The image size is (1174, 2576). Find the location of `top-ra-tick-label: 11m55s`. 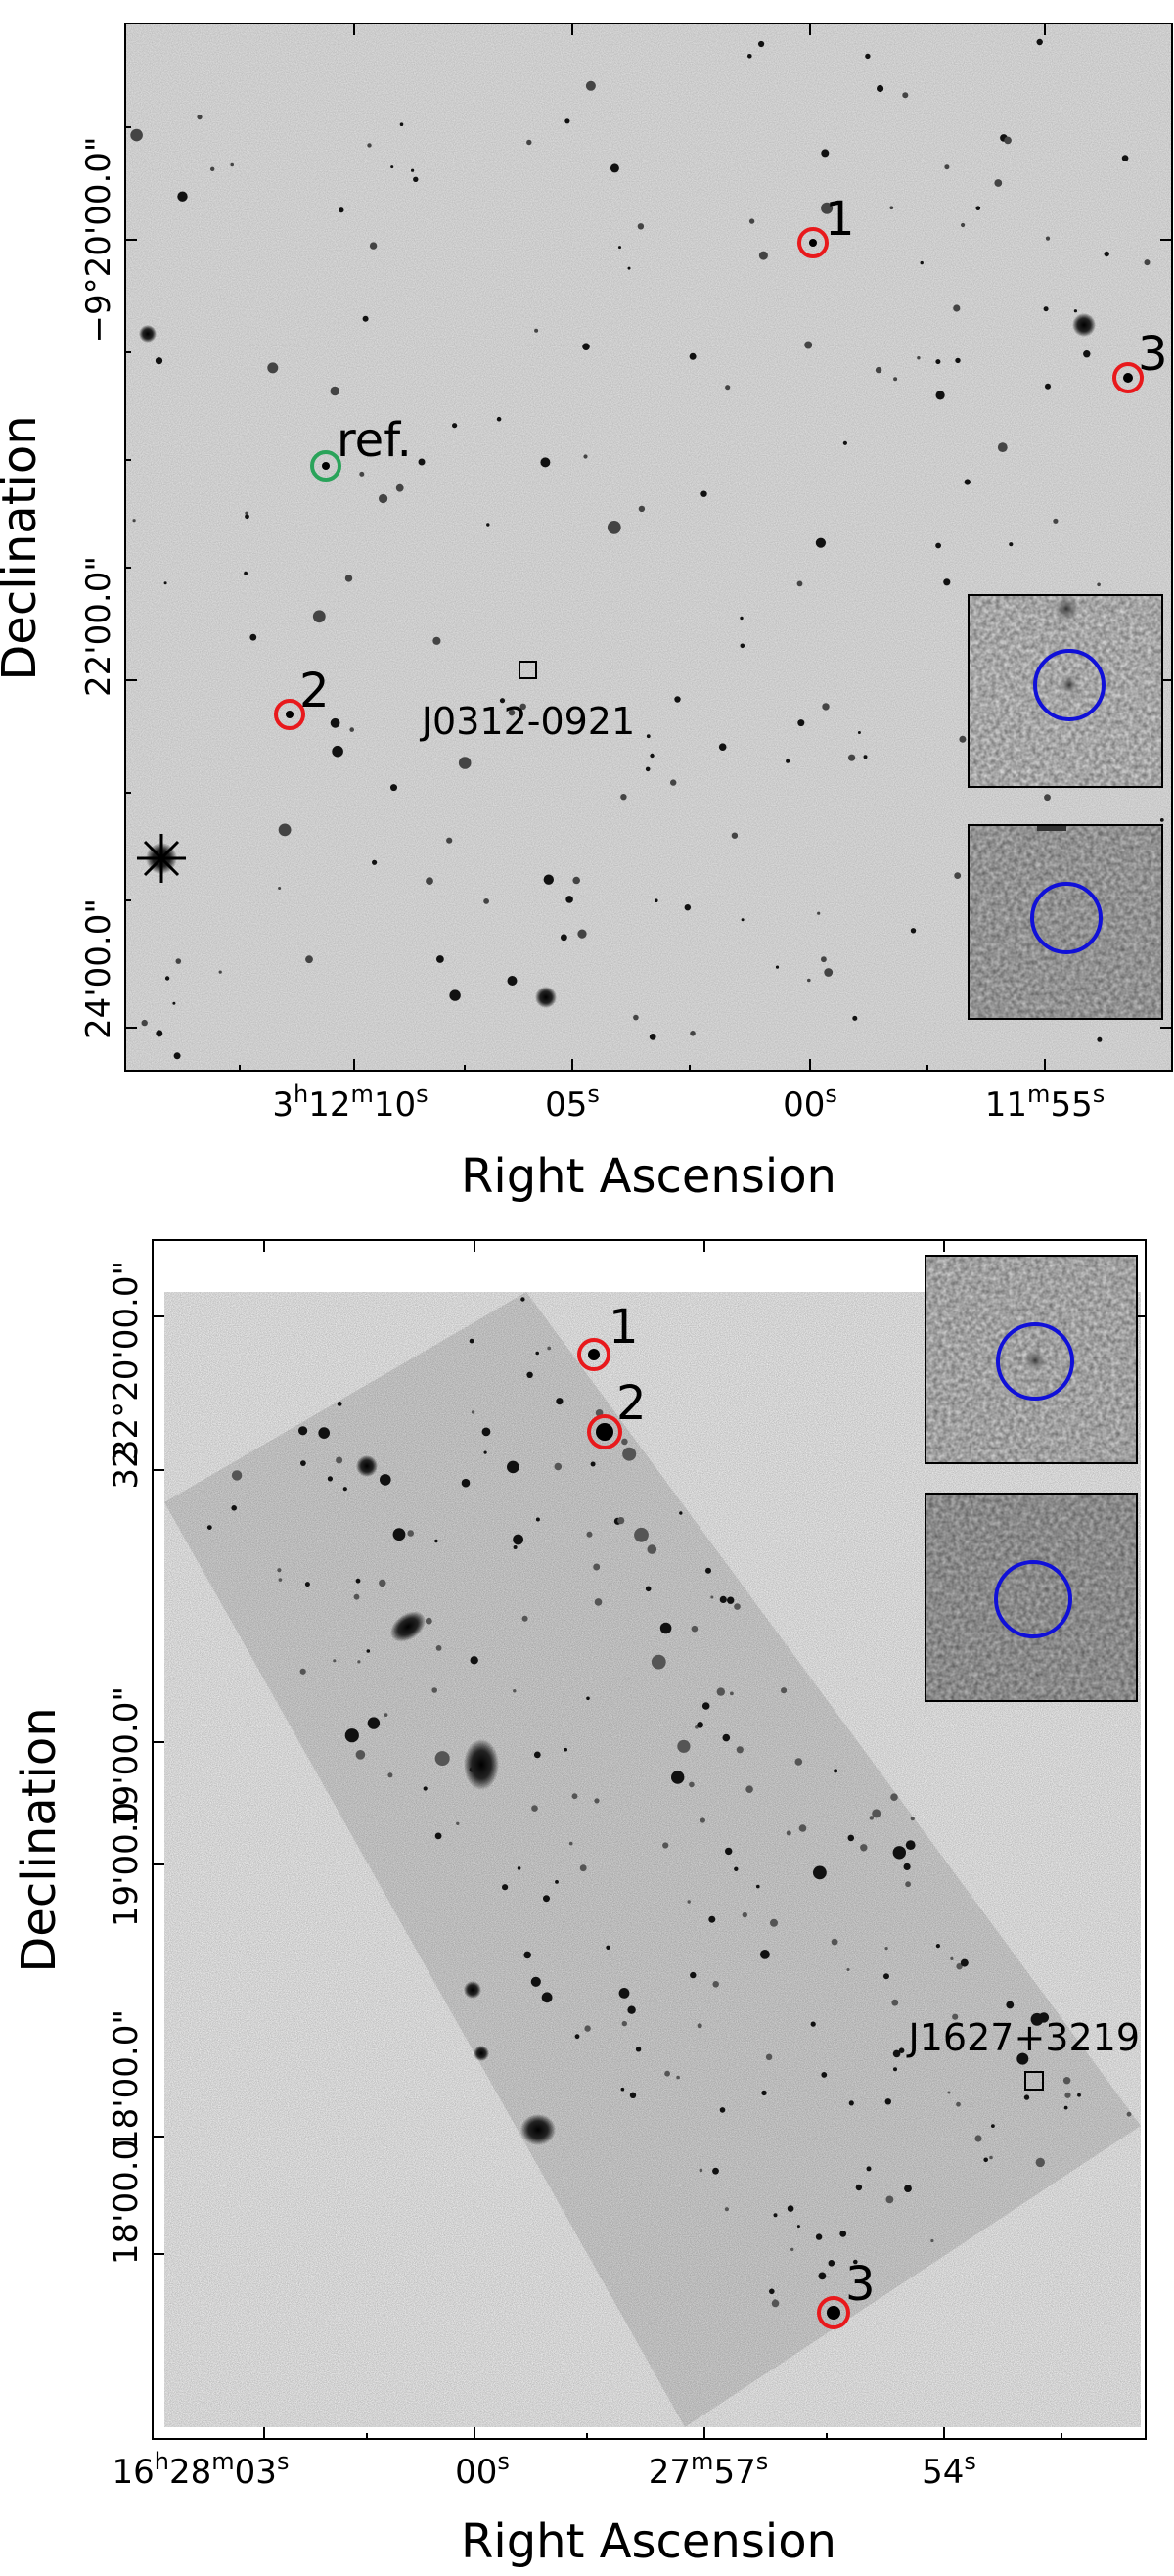

top-ra-tick-label: 11m55s is located at coordinates (1045, 1103).